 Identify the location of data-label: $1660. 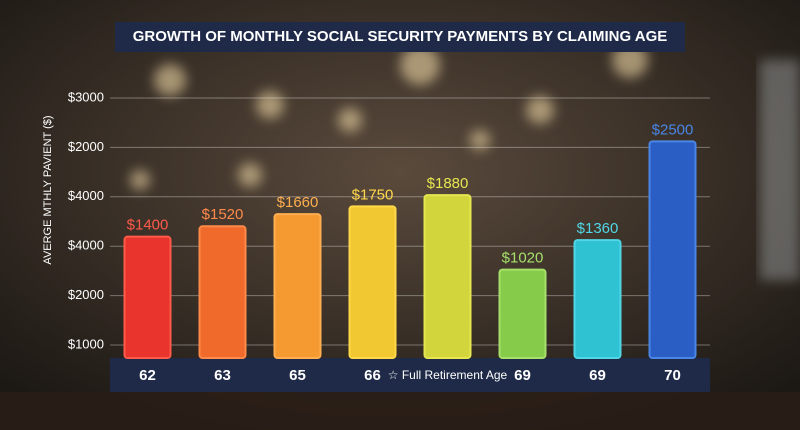
(298, 202).